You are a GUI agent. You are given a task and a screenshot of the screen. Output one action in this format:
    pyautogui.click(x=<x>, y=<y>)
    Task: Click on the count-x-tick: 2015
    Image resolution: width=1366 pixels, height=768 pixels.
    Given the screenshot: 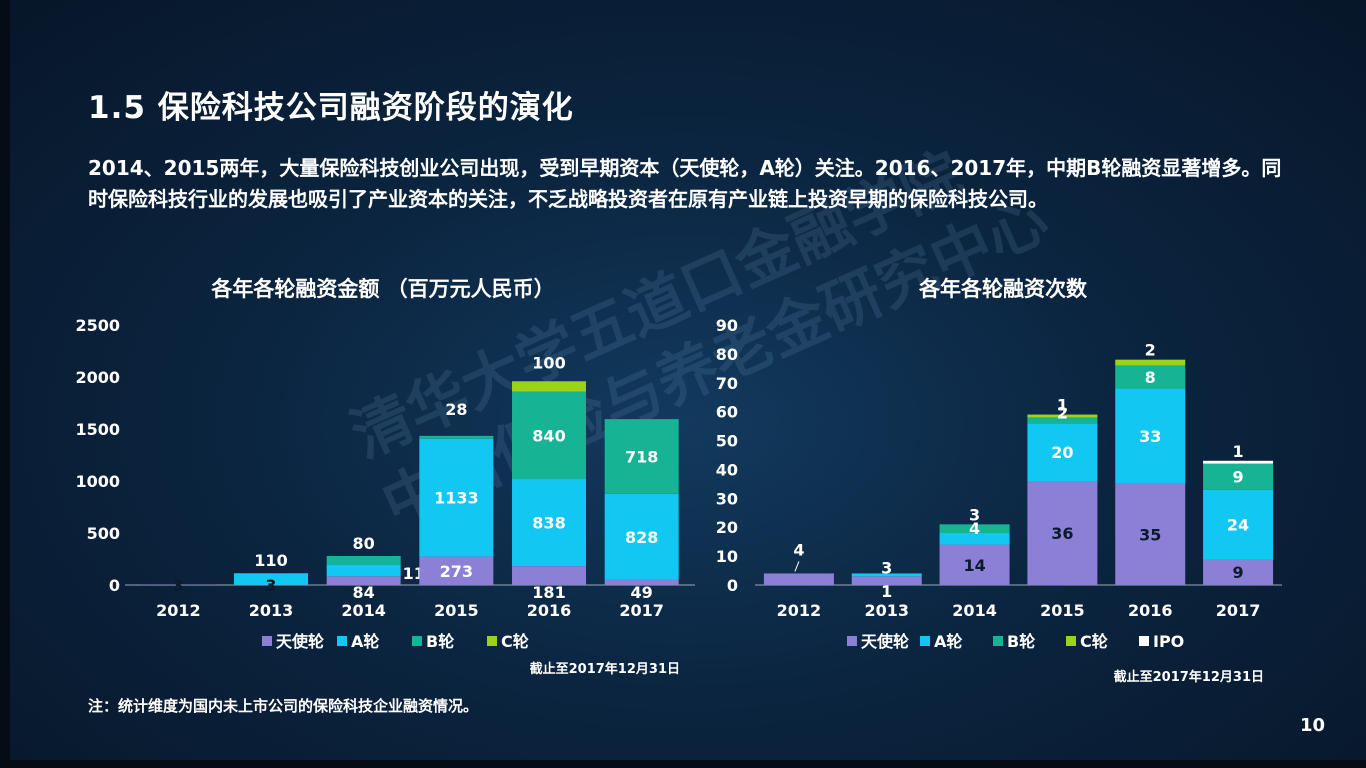 What is the action you would take?
    pyautogui.click(x=1062, y=610)
    